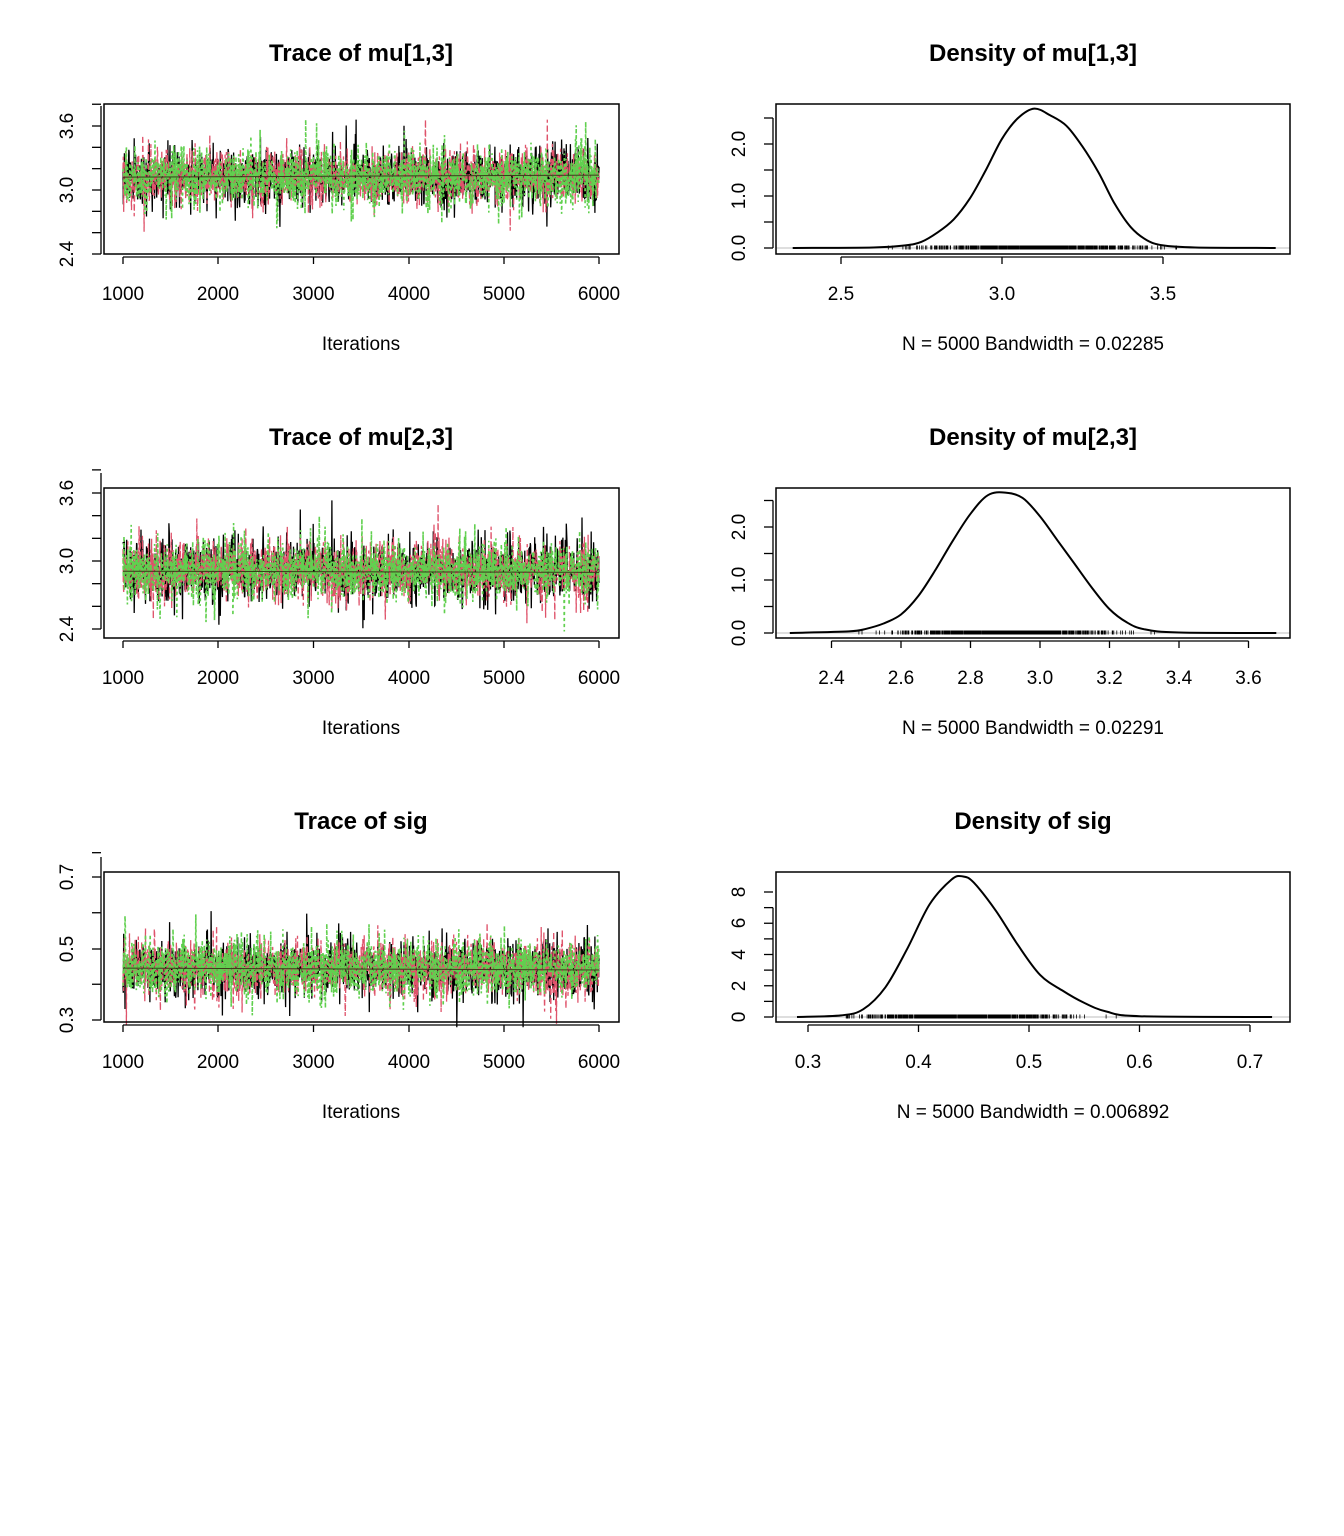 The image size is (1344, 1536). Describe the element at coordinates (1029, 1062) in the screenshot. I see `x-tick-label: 0.5` at that location.